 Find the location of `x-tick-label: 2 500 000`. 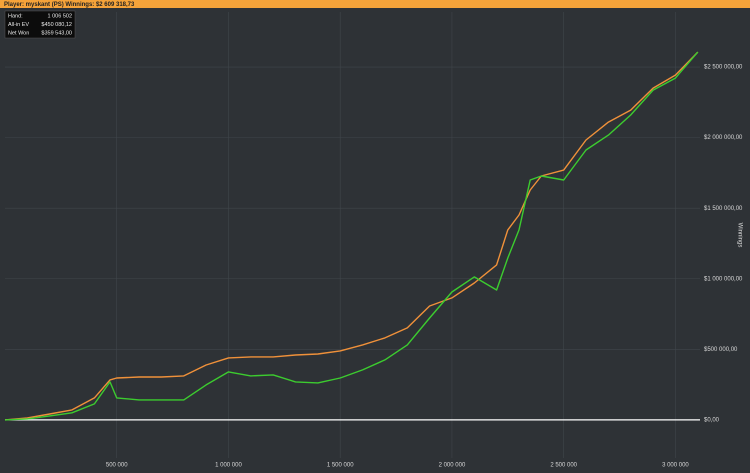

x-tick-label: 2 500 000 is located at coordinates (563, 466).